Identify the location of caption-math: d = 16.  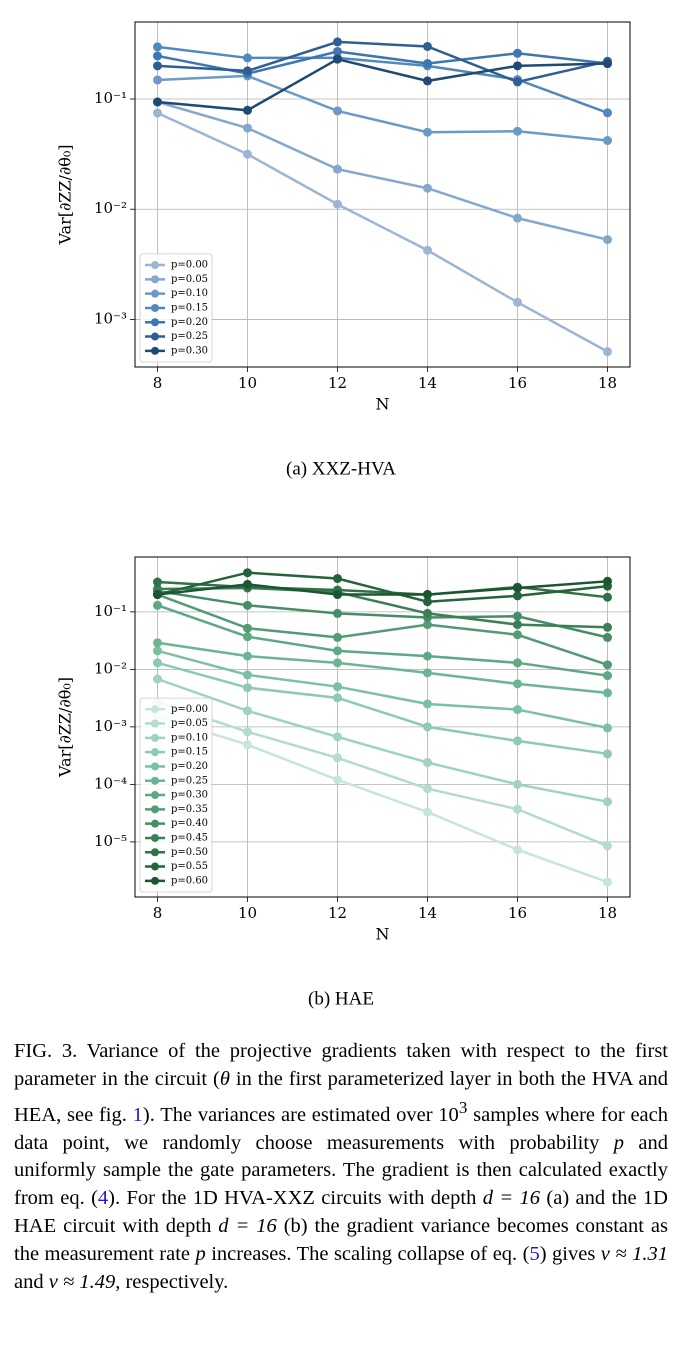
(247, 1226).